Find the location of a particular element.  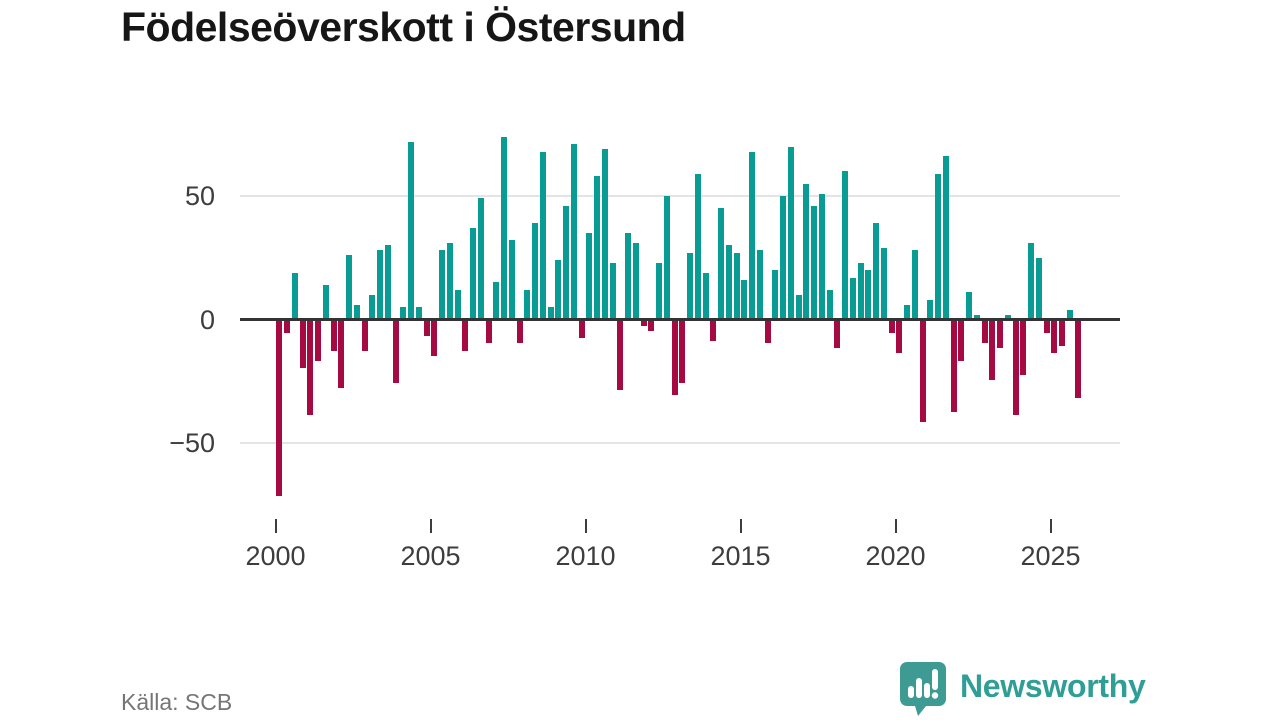

bar-2020Q2 is located at coordinates (907, 312).